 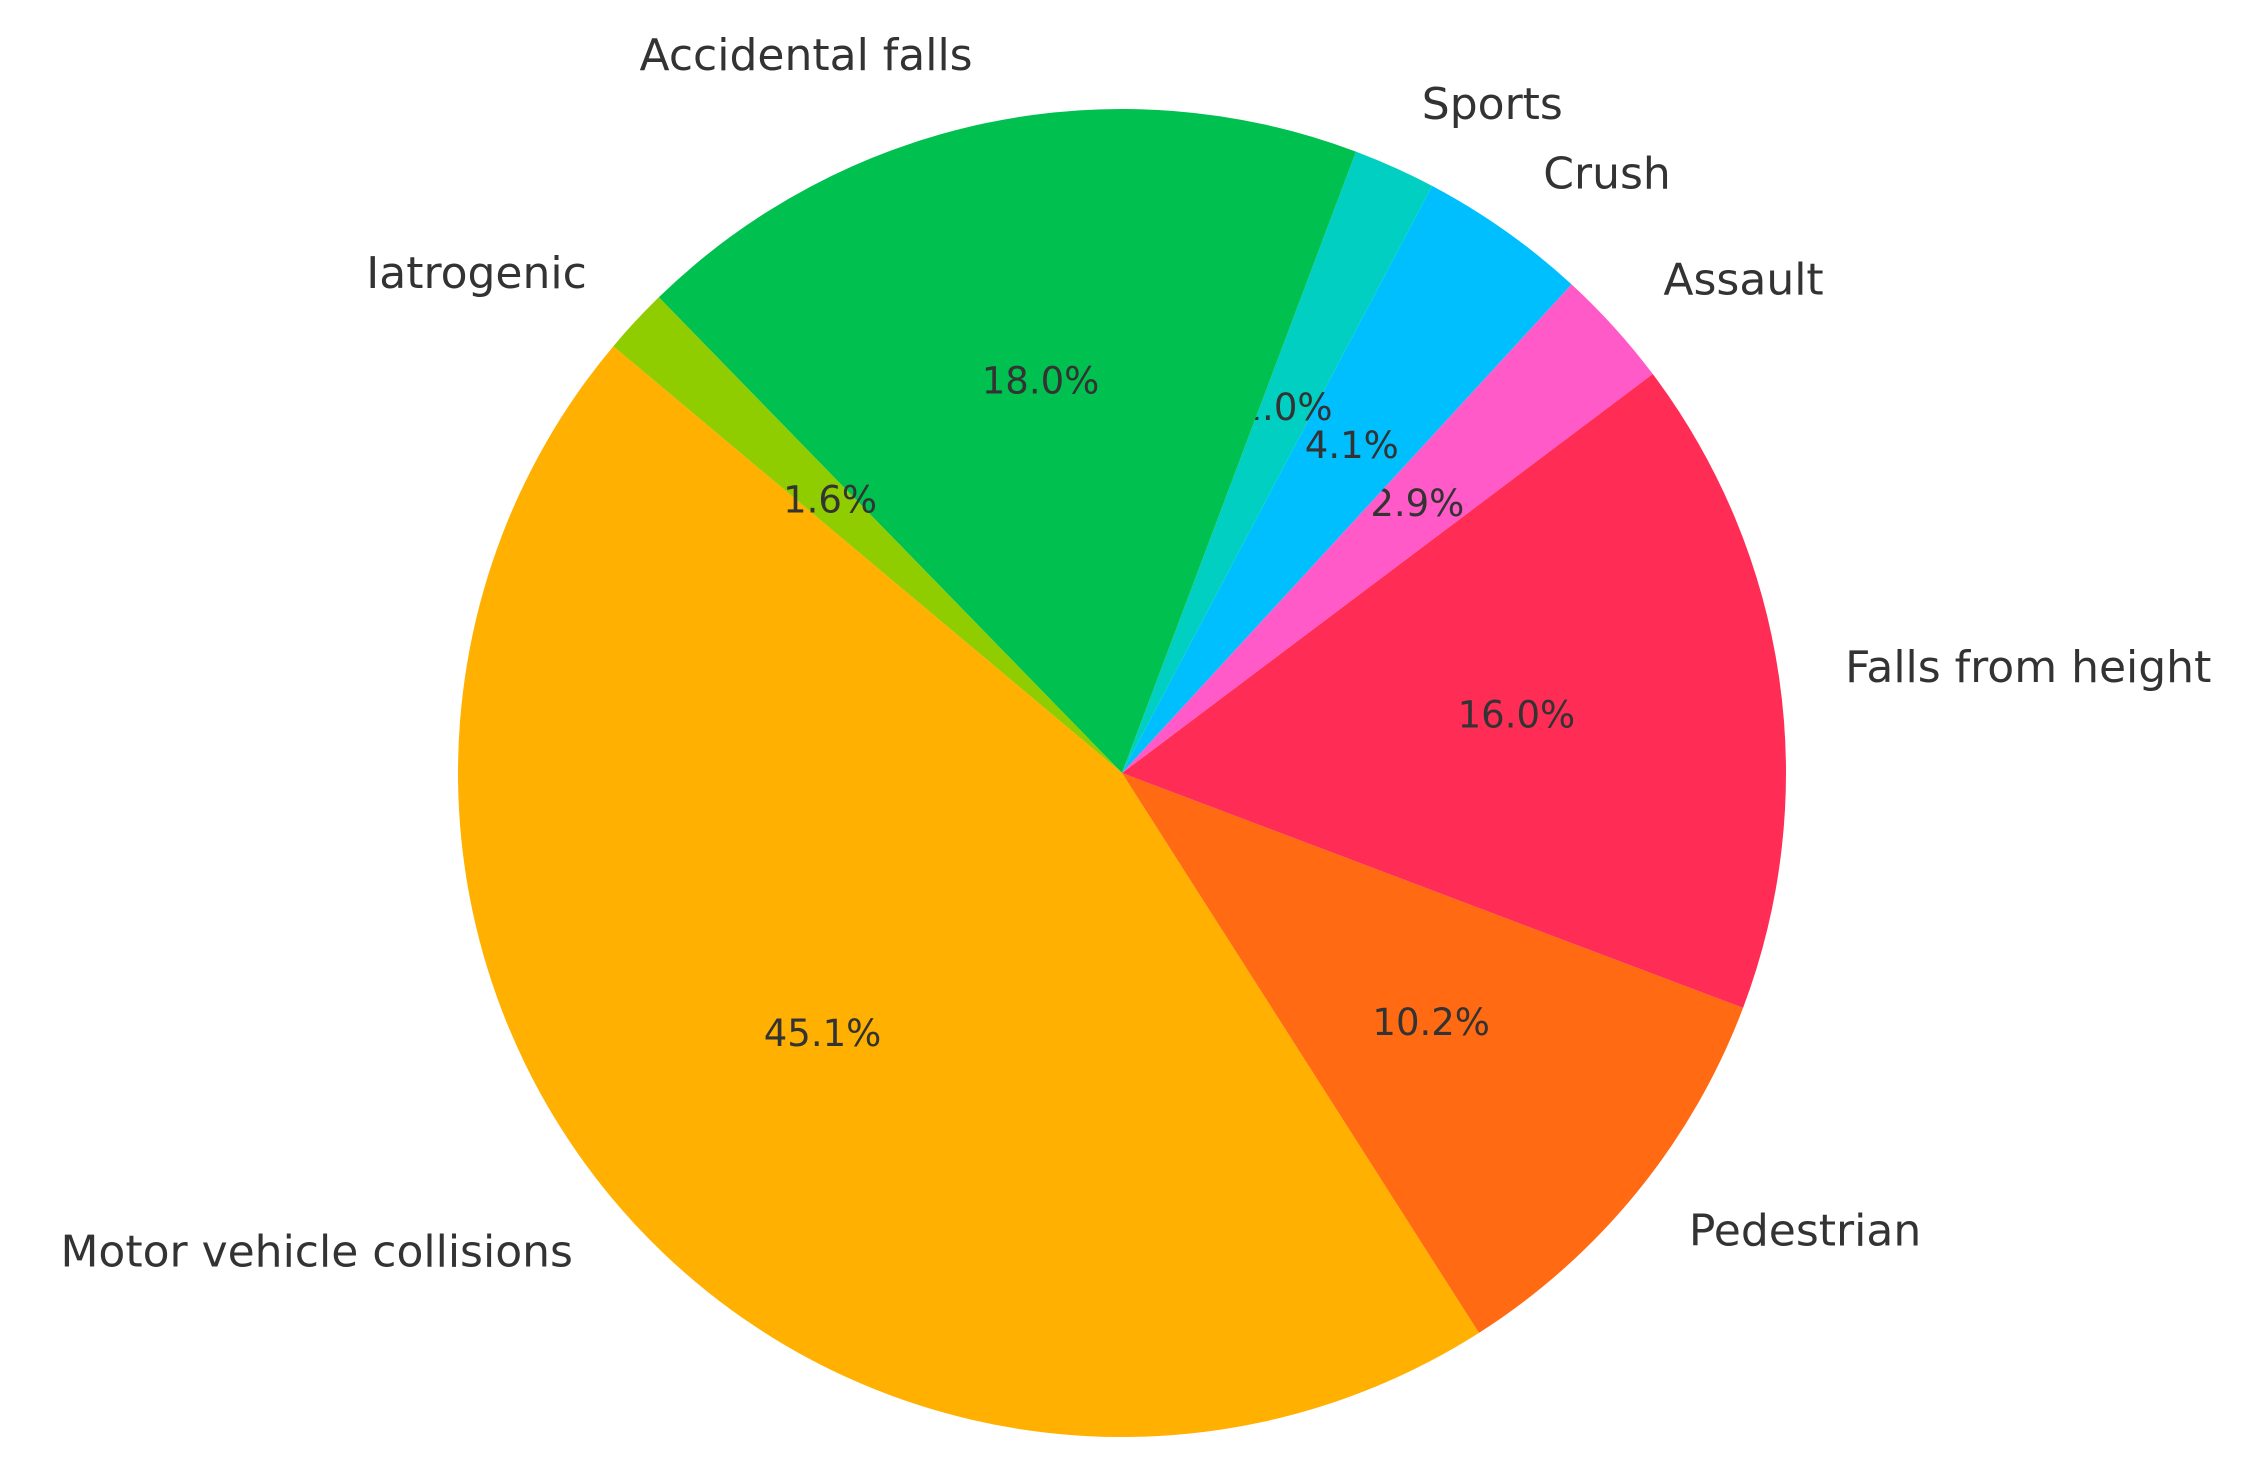 I want to click on percent-label: 4.1%, so click(x=1352, y=445).